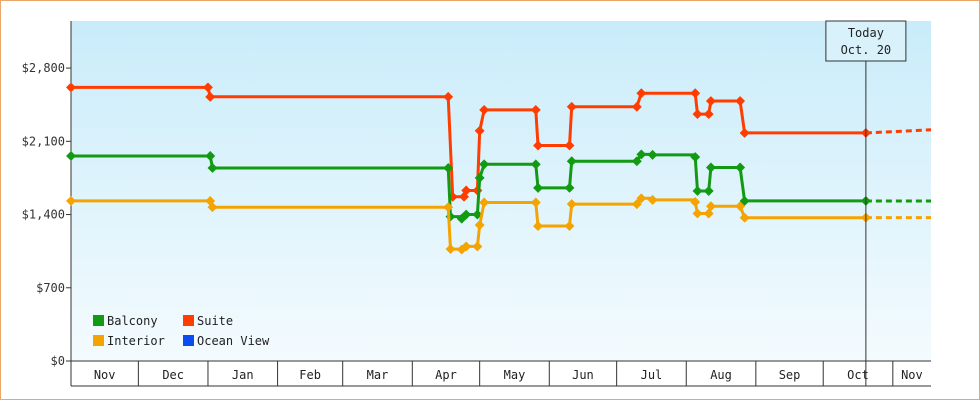  I want to click on legend-label-suite: Suite, so click(215, 321).